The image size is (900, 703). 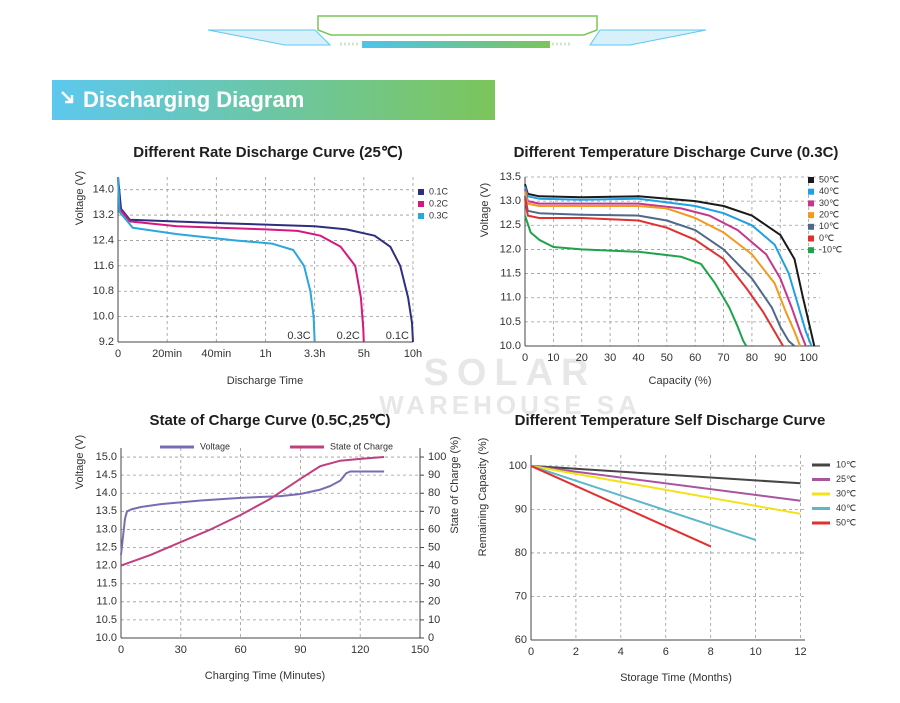 What do you see at coordinates (808, 358) in the screenshot?
I see `x-tick-label: 100` at bounding box center [808, 358].